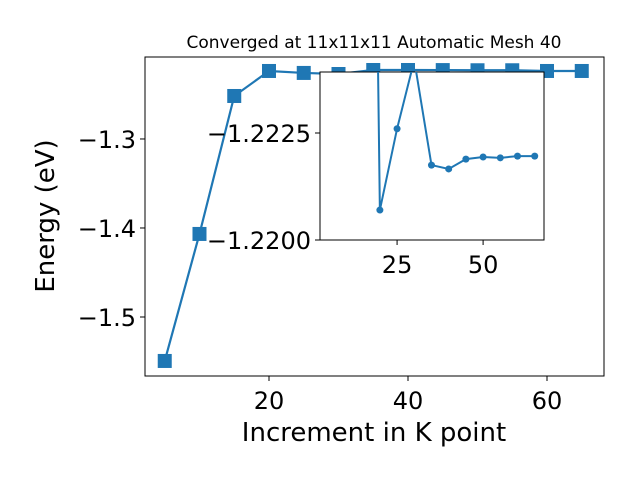  Describe the element at coordinates (259, 241) in the screenshot. I see `y-tick-label: −1.2200` at that location.